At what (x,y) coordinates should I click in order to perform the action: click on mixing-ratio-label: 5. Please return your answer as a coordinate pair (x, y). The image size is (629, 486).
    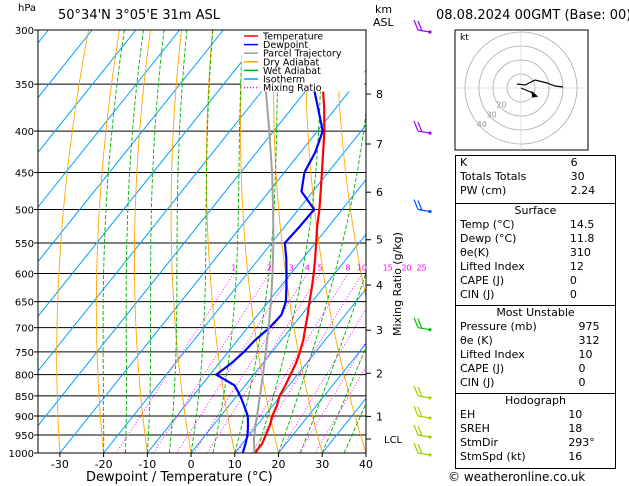
    Looking at the image, I should click on (320, 268).